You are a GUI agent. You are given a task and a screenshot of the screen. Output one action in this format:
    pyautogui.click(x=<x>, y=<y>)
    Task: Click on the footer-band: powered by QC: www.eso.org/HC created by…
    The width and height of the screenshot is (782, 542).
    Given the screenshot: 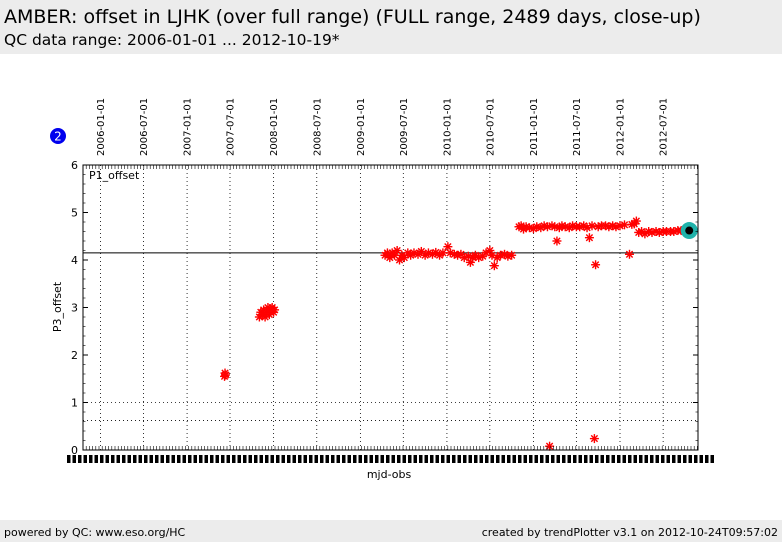 What is the action you would take?
    pyautogui.click(x=391, y=531)
    